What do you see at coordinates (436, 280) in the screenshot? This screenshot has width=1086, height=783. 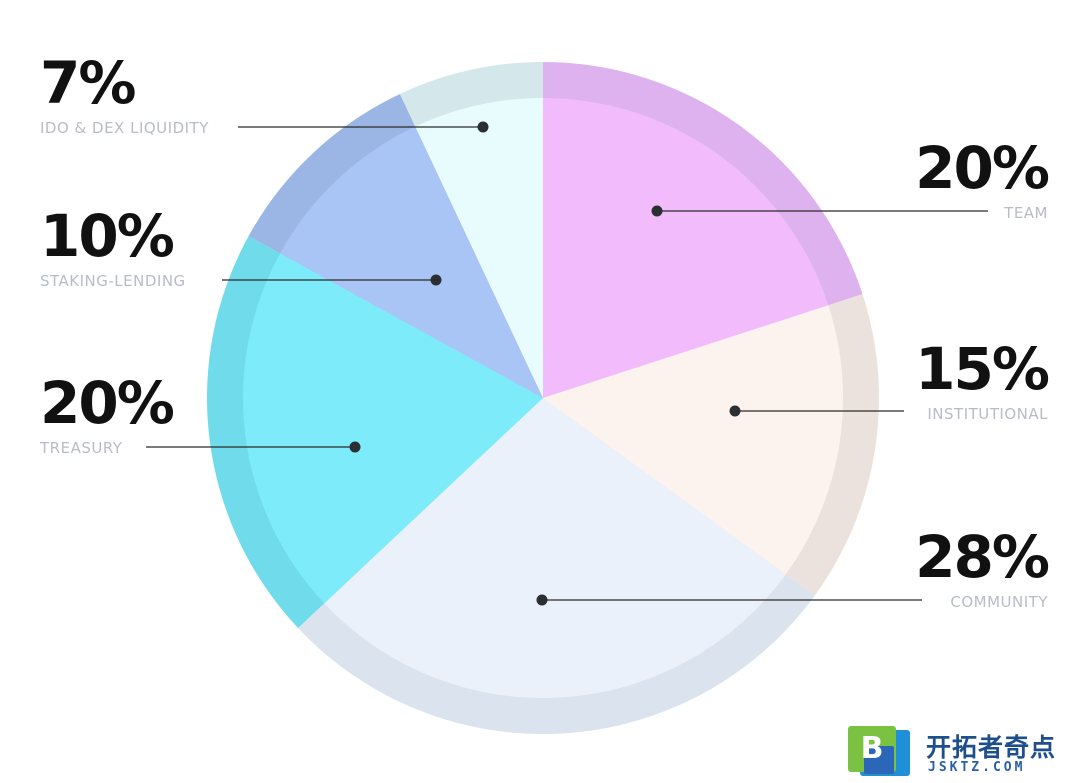 I see `leader-dot-staking-lending` at bounding box center [436, 280].